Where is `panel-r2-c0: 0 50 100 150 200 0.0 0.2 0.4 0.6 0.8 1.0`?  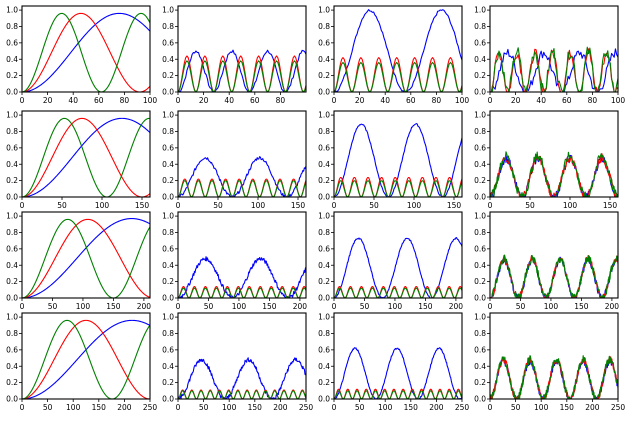
panel-r2-c0: 0 50 100 150 200 0.0 0.2 0.4 0.6 0.8 1.0 is located at coordinates (78, 261).